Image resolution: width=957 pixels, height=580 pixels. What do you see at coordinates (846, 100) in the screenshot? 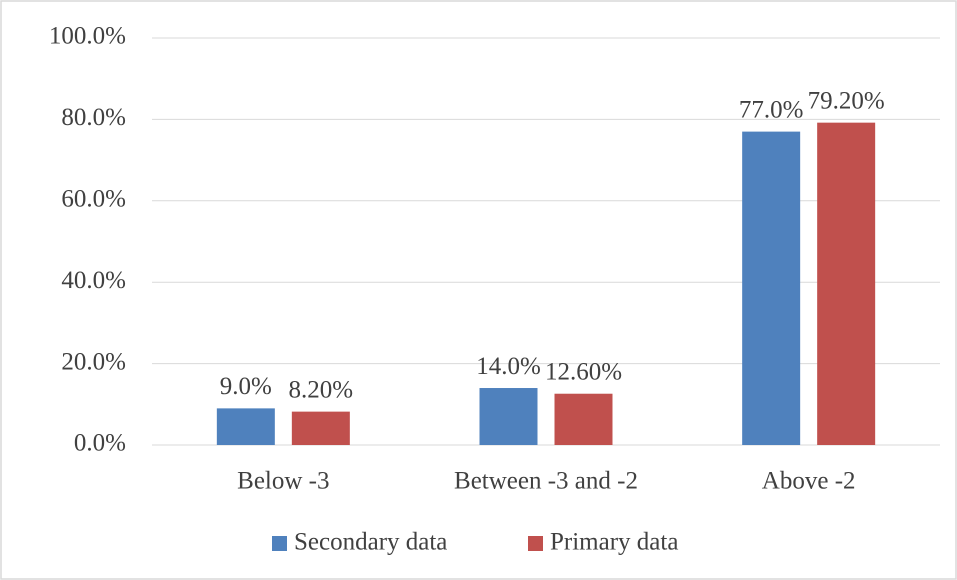
I see `data-label: 79.20%` at bounding box center [846, 100].